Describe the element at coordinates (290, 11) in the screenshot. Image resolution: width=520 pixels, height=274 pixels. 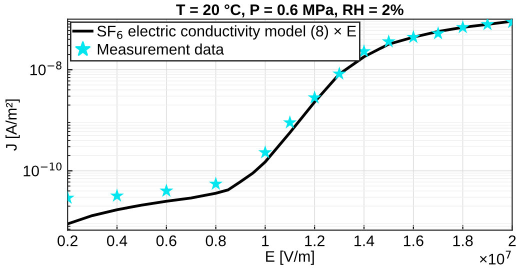
I see `chart-title: T = 20 °C, P = 0.6 MPa, RH = 2%` at that location.